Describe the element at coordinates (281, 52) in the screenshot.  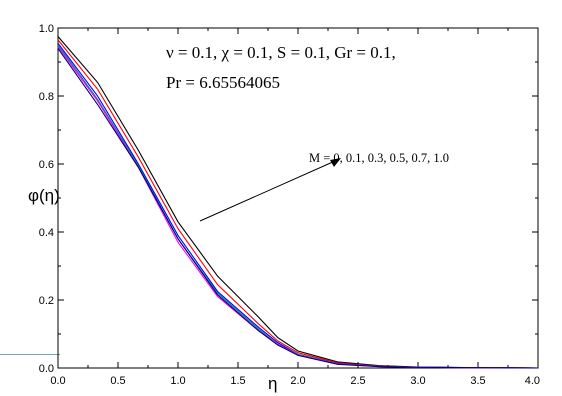
I see `params-annotation-line1: ν = 0.1, χ = 0.1, S = 0.1, Gr = 0.1,` at that location.